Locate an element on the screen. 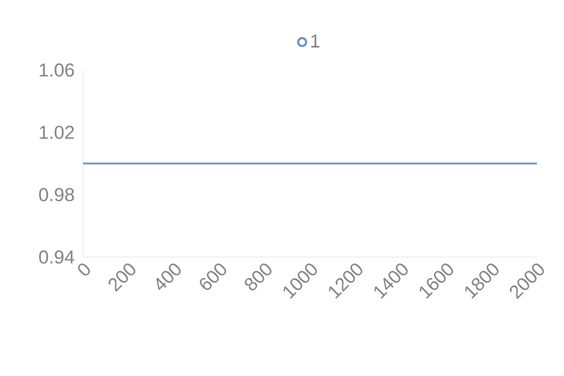 The height and width of the screenshot is (376, 564). y-tick-label: 1.06 is located at coordinates (57, 70).